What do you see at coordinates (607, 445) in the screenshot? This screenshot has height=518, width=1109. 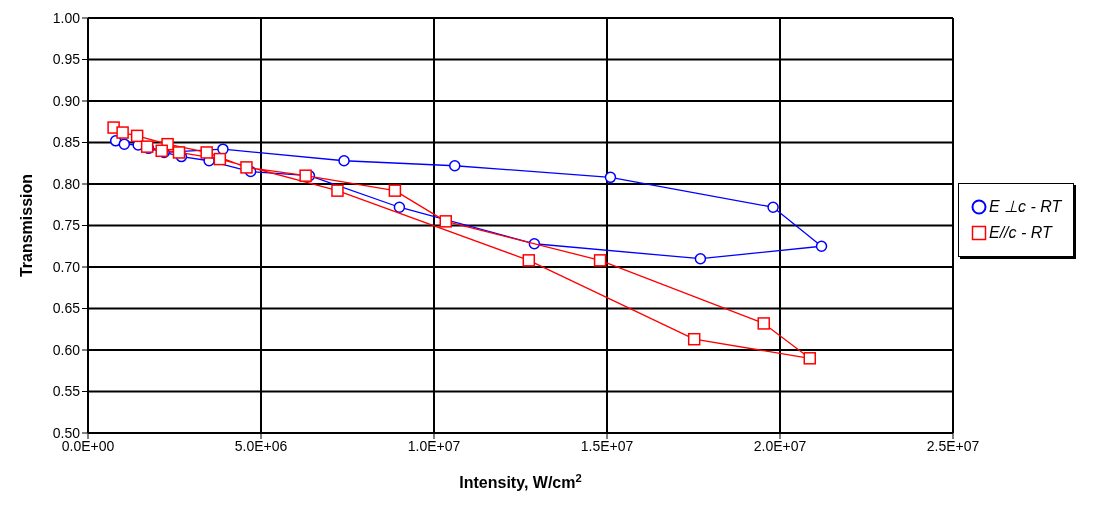 I see `x-tick-label: 1.5E+07` at bounding box center [607, 445].